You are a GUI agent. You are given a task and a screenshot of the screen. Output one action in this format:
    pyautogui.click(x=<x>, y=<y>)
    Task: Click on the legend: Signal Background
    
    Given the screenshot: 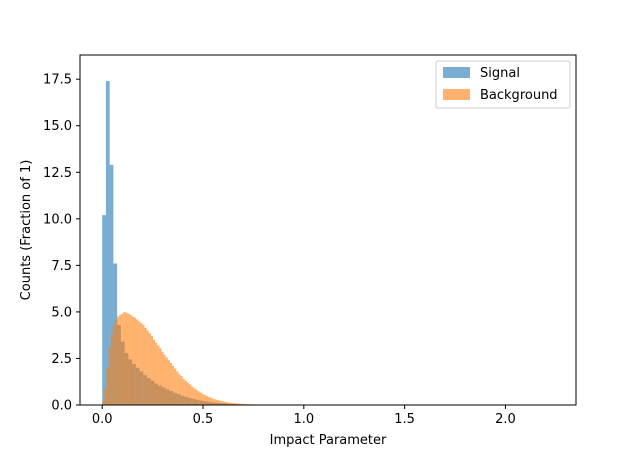 What is the action you would take?
    pyautogui.click(x=503, y=84)
    